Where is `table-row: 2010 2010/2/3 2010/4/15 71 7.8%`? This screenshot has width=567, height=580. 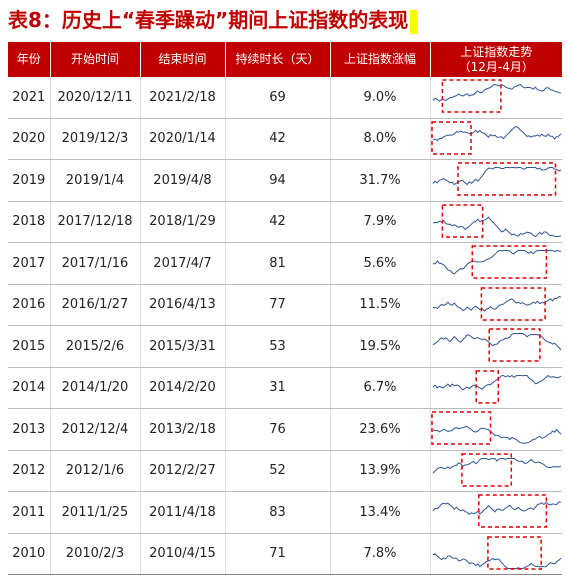
table-row: 2010 2010/2/3 2010/4/15 71 7.8% is located at coordinates (285, 554).